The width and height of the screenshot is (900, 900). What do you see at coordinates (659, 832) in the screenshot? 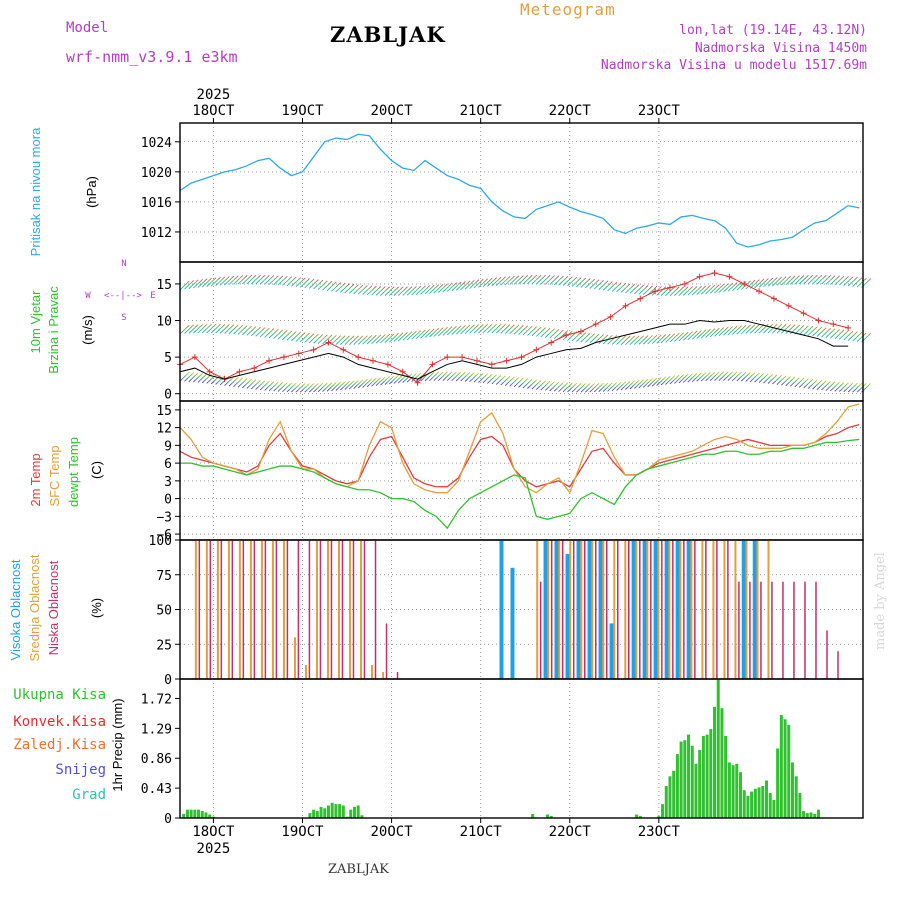
I see `xtick-label-bottom-5: 23OCT` at bounding box center [659, 832].